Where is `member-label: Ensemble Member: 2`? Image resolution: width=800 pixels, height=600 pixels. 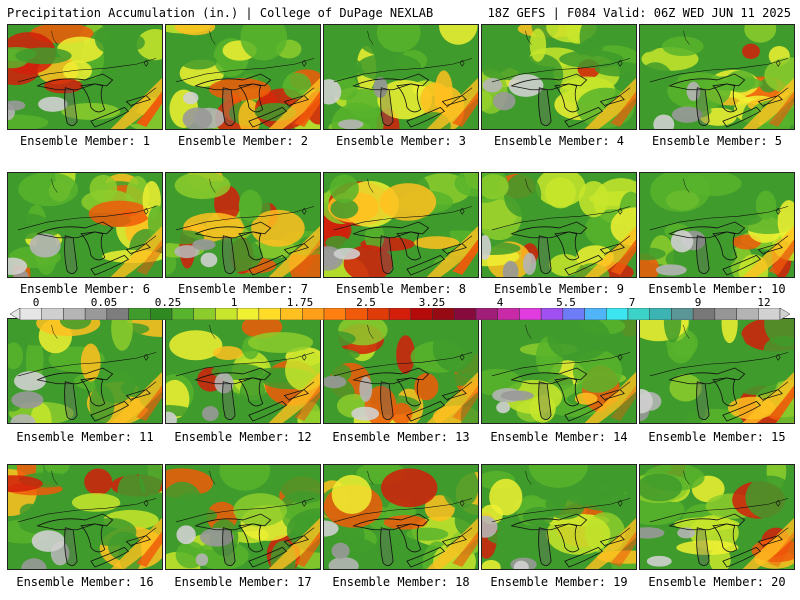 member-label: Ensemble Member: 2 is located at coordinates (243, 141).